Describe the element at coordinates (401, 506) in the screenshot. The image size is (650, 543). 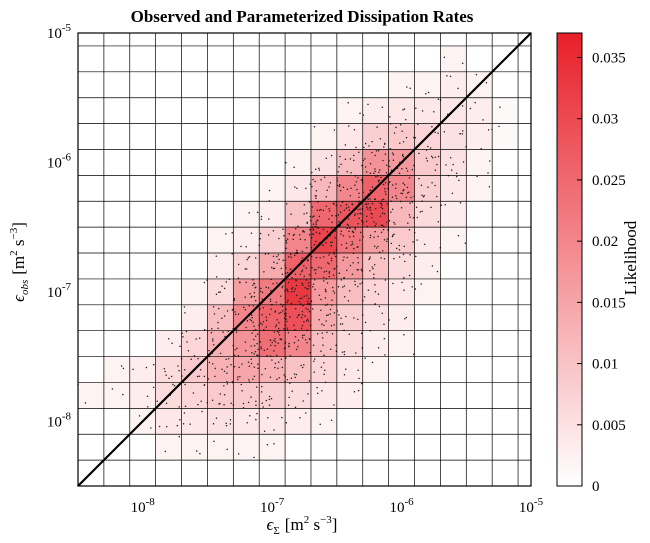
I see `x-tick-label: 10-6` at that location.